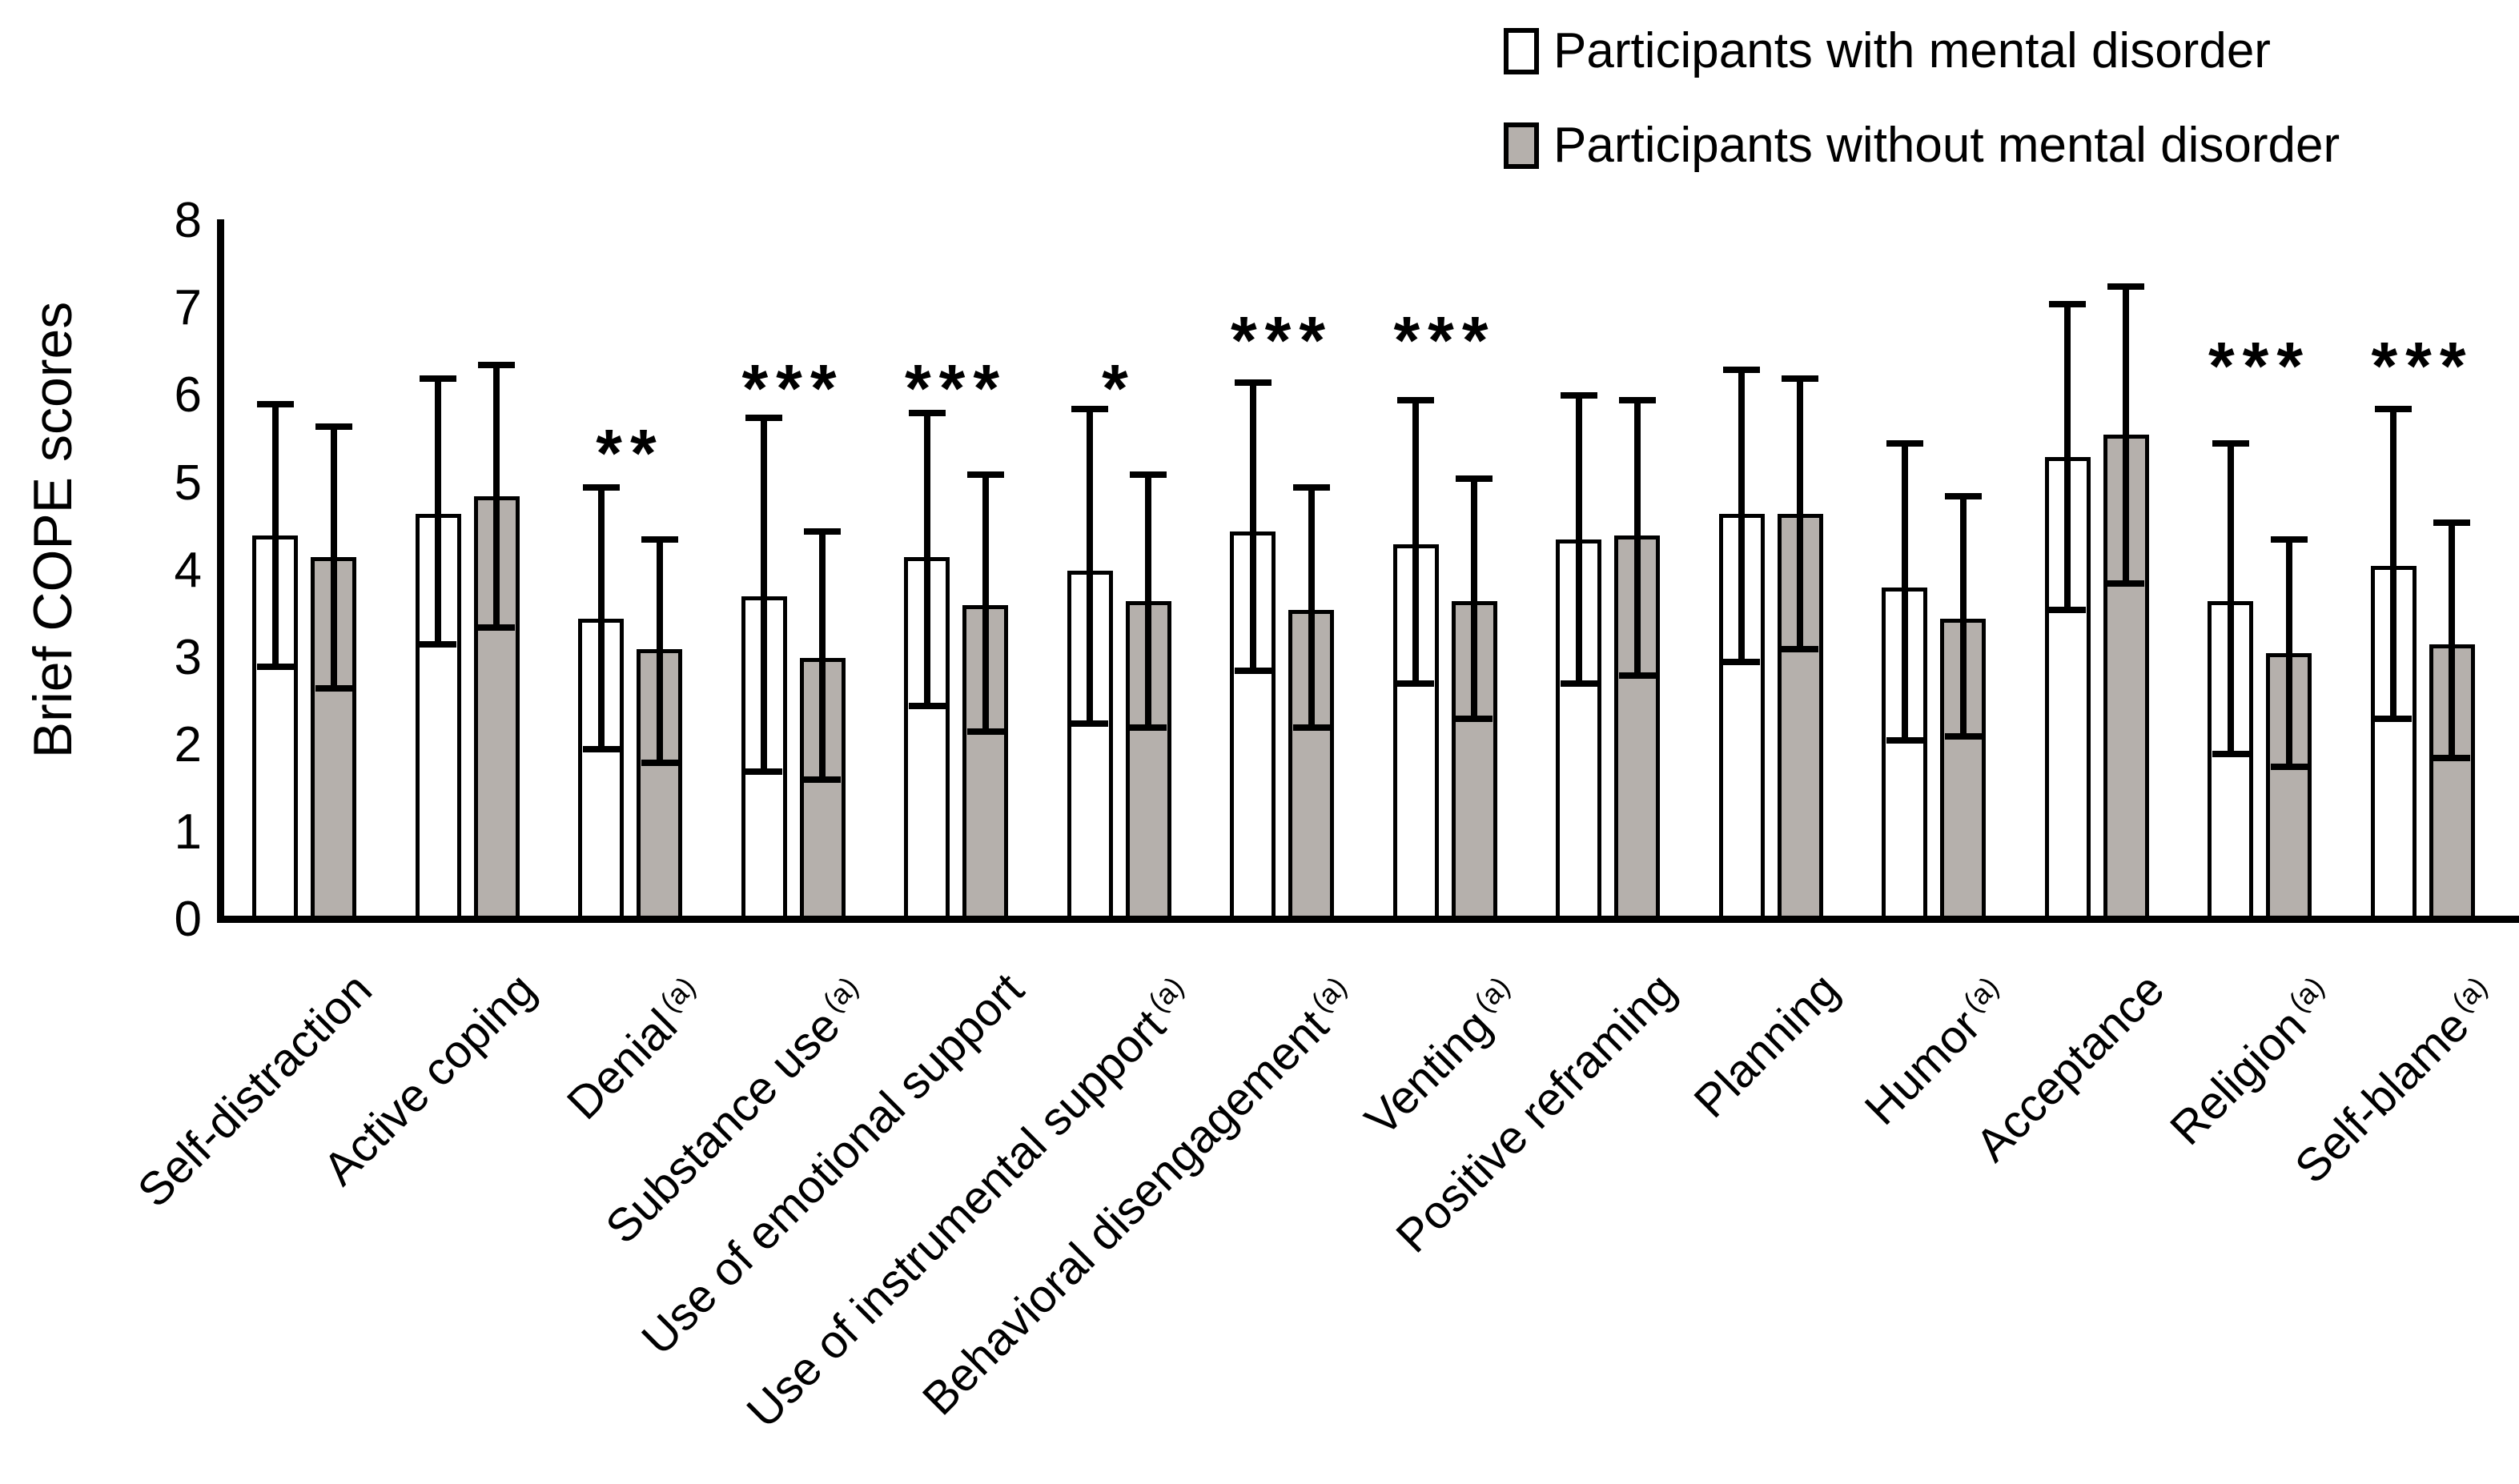  I want to click on errorbar-cap-top-without-positive-reframing, so click(1637, 399).